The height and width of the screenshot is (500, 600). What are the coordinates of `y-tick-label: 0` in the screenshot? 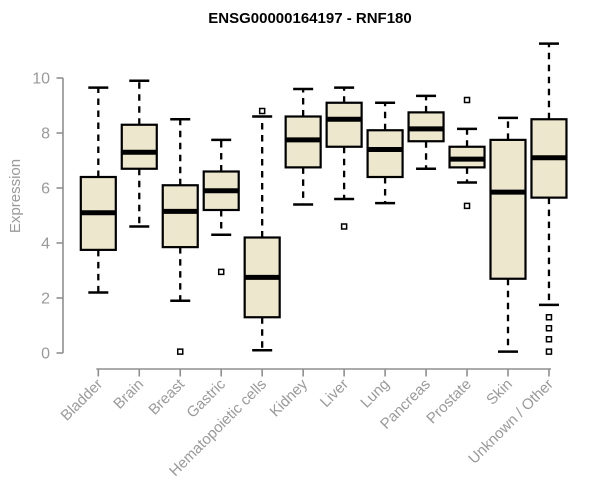 It's located at (45, 354).